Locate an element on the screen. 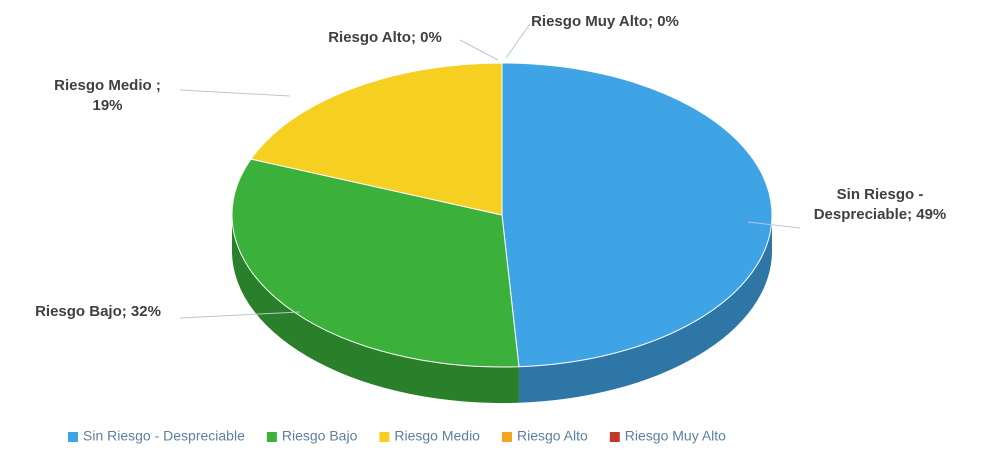 This screenshot has width=994, height=456. data-label: Riesgo Alto; 0% is located at coordinates (385, 37).